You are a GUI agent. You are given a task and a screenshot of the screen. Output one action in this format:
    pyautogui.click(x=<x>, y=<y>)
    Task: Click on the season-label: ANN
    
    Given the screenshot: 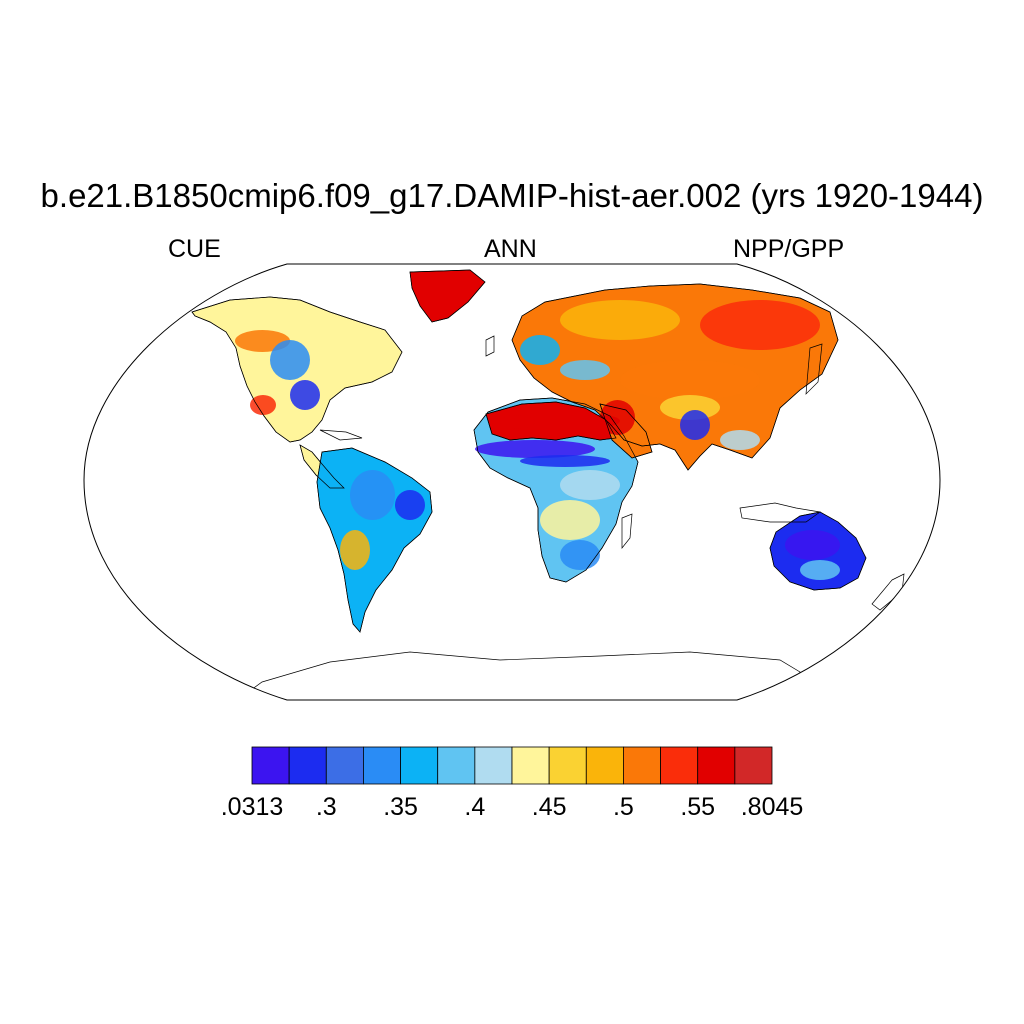 What is the action you would take?
    pyautogui.click(x=510, y=249)
    